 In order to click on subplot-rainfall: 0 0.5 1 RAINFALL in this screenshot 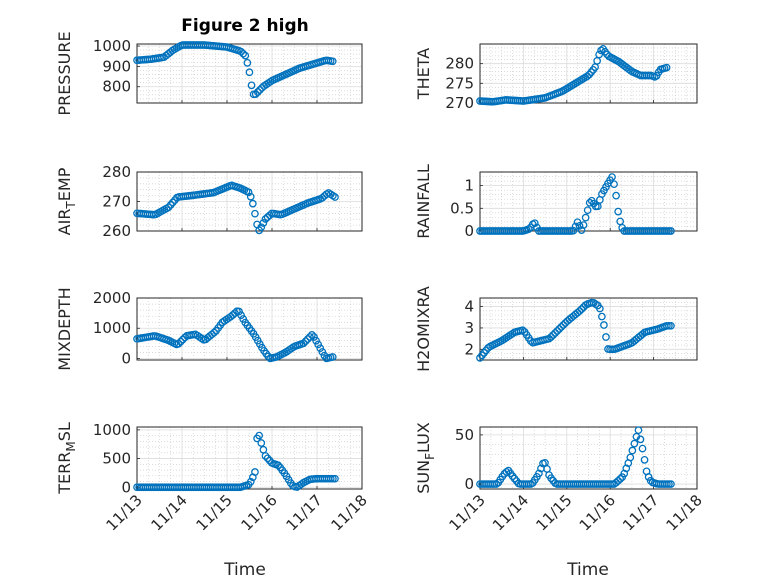, I will do `click(556, 202)`.